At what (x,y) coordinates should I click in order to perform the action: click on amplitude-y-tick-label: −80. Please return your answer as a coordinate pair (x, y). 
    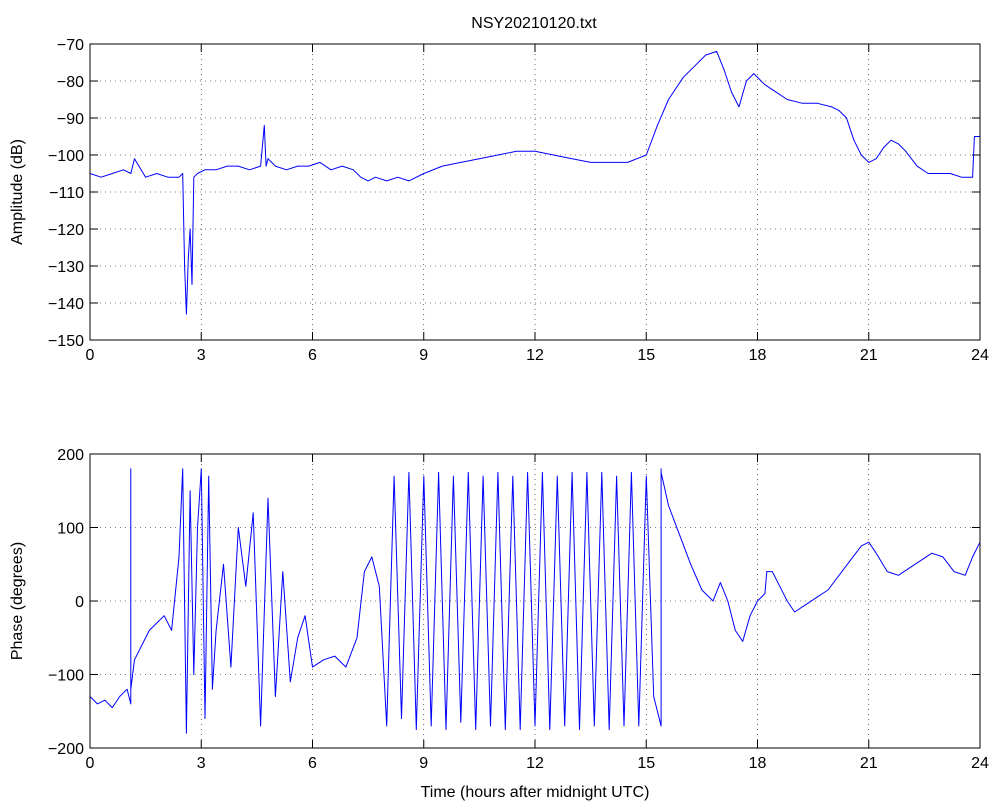
    Looking at the image, I should click on (70, 82).